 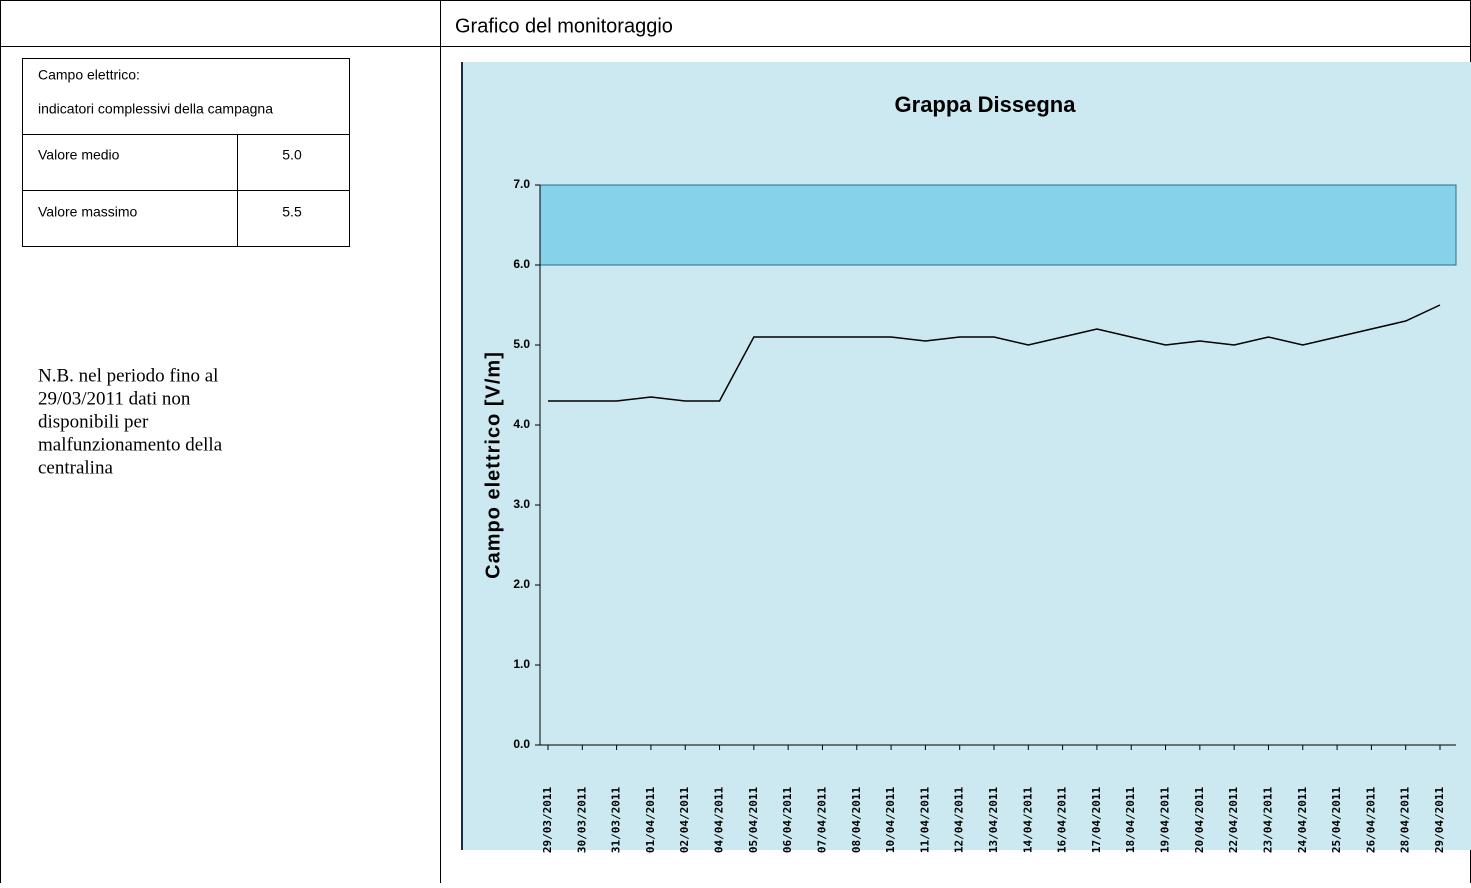 I want to click on table-cell: Valore medio, so click(x=79, y=155).